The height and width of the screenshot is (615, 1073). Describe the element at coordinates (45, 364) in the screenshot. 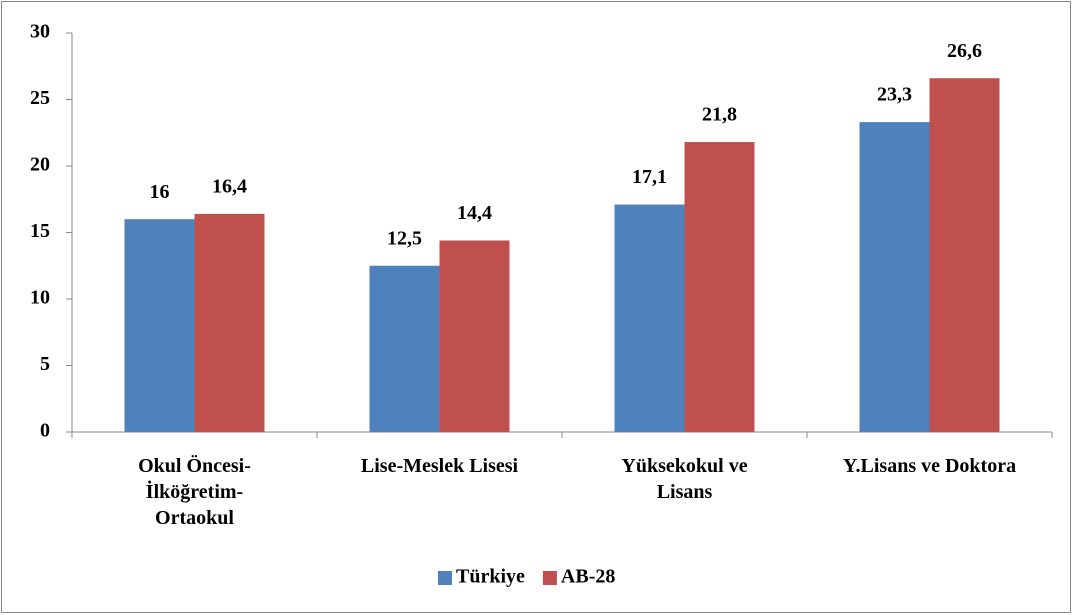

I see `y-tick-label: 5` at that location.